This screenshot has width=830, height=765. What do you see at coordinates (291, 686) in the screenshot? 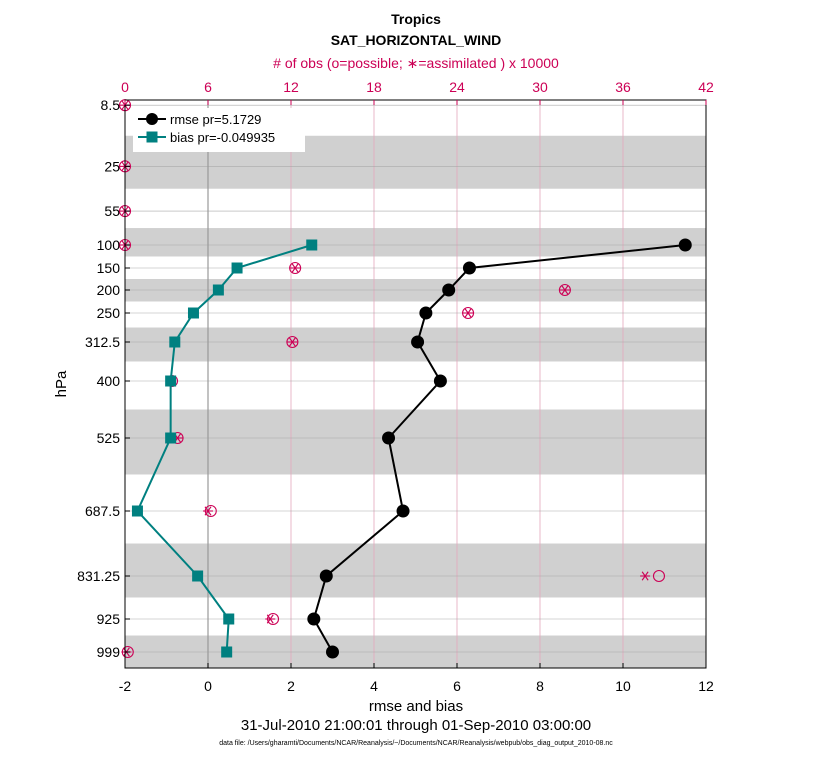
I see `x-tick-label: 2` at bounding box center [291, 686].